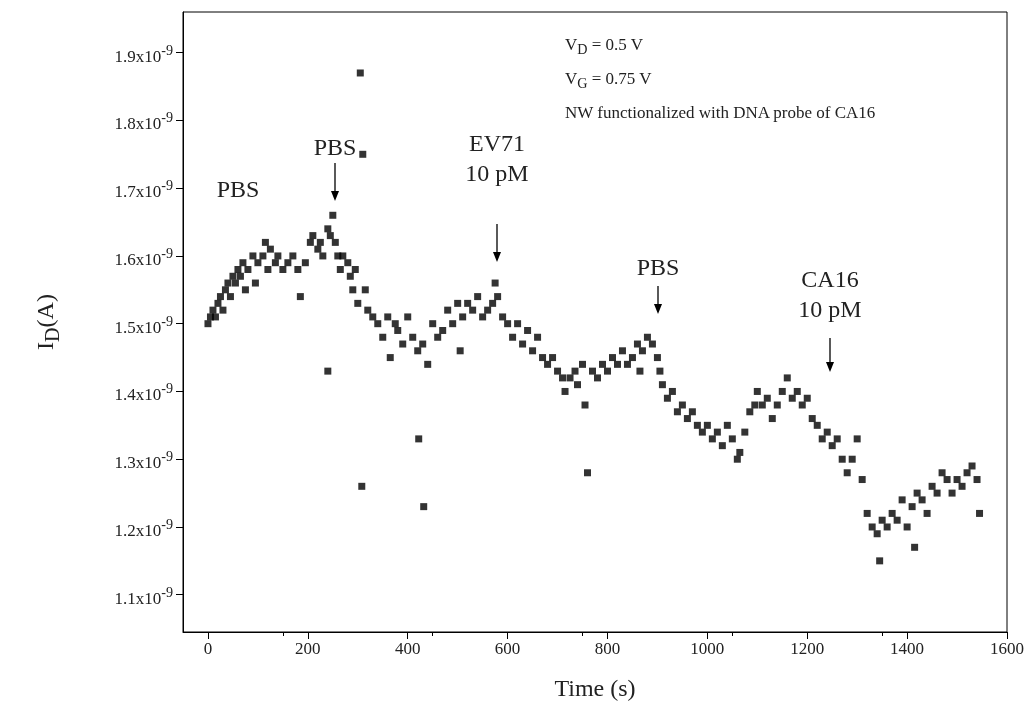  I want to click on annotation: V$_{G}$ = 0.75 V, so click(608, 81).